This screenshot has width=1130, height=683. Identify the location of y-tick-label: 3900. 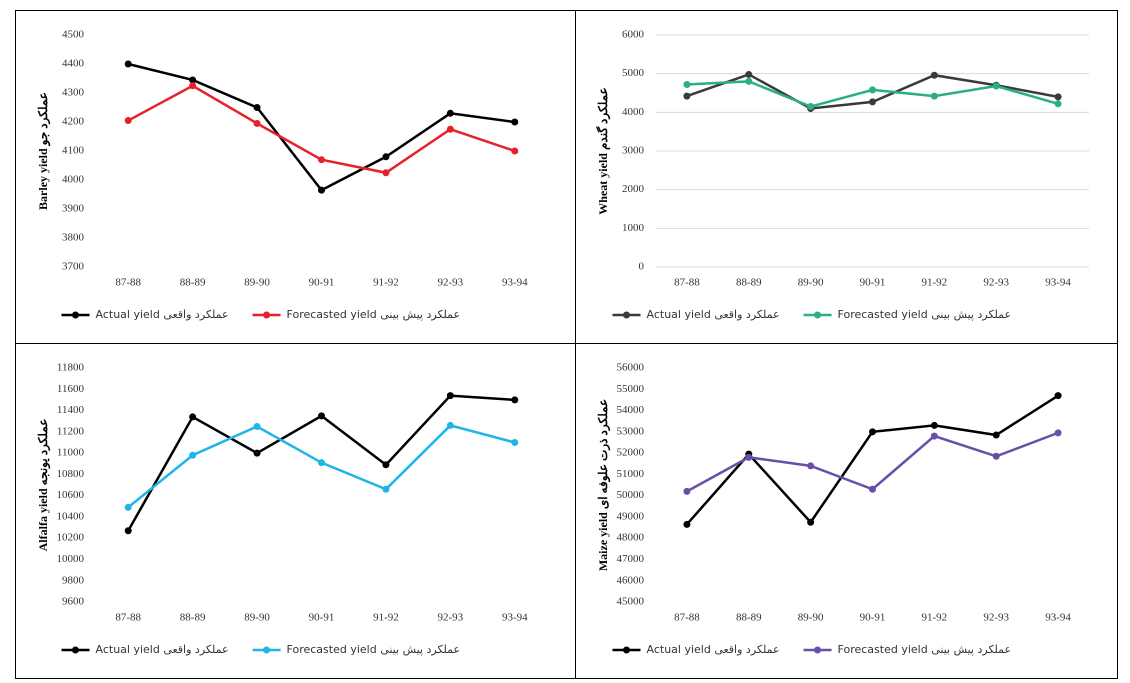
(73, 209).